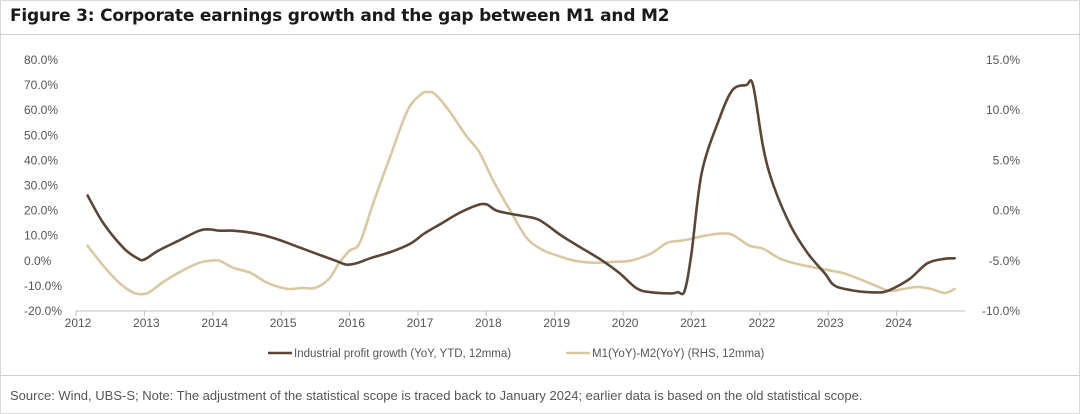 This screenshot has height=414, width=1080. What do you see at coordinates (1005, 261) in the screenshot?
I see `right-axis-tick-label: -5.0%` at bounding box center [1005, 261].